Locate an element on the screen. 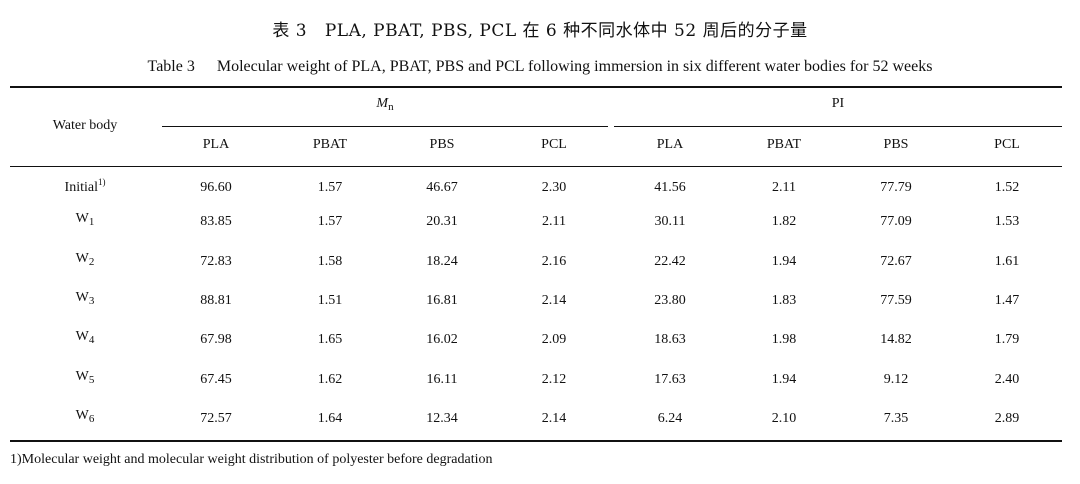 The image size is (1080, 484). table-cell: 1.98 is located at coordinates (784, 339).